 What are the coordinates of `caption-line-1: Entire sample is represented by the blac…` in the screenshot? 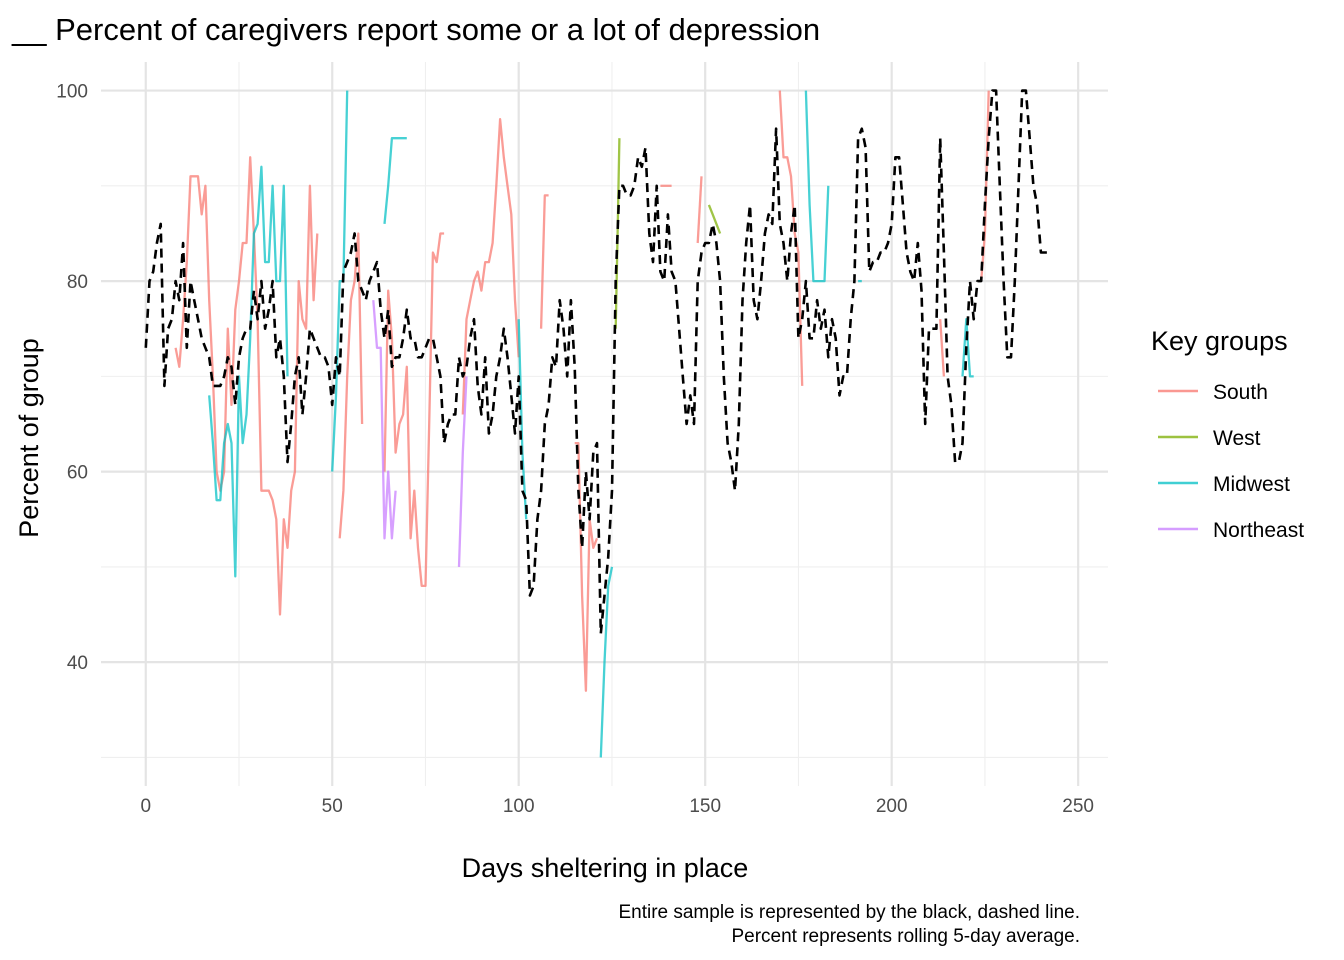 It's located at (849, 912).